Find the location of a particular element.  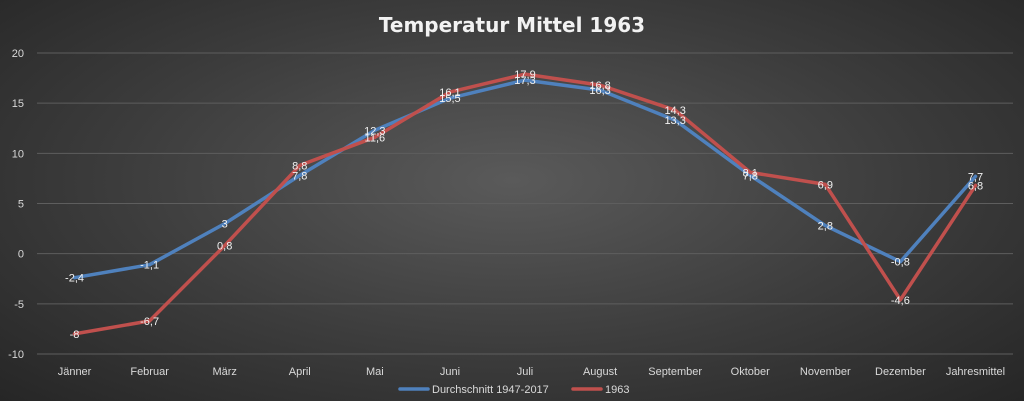

x-tick-label: Juli is located at coordinates (525, 372).